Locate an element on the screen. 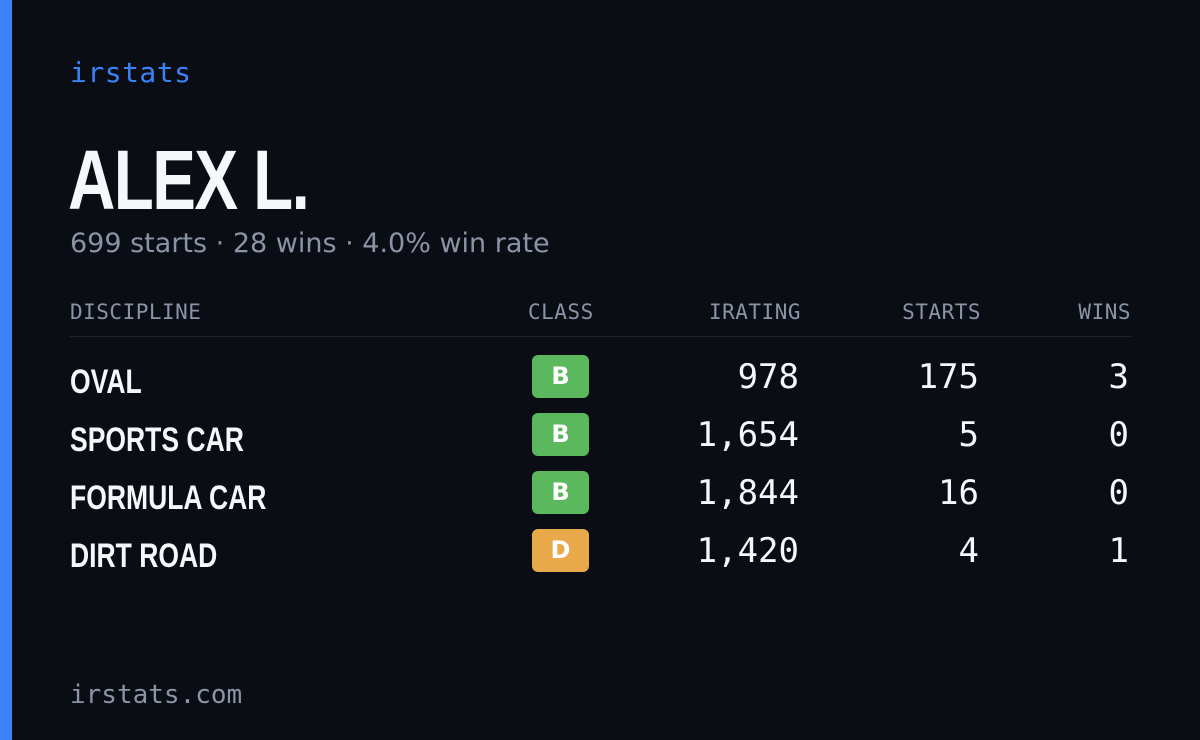 This screenshot has width=1200, height=740. header-irating: IRATING is located at coordinates (754, 312).